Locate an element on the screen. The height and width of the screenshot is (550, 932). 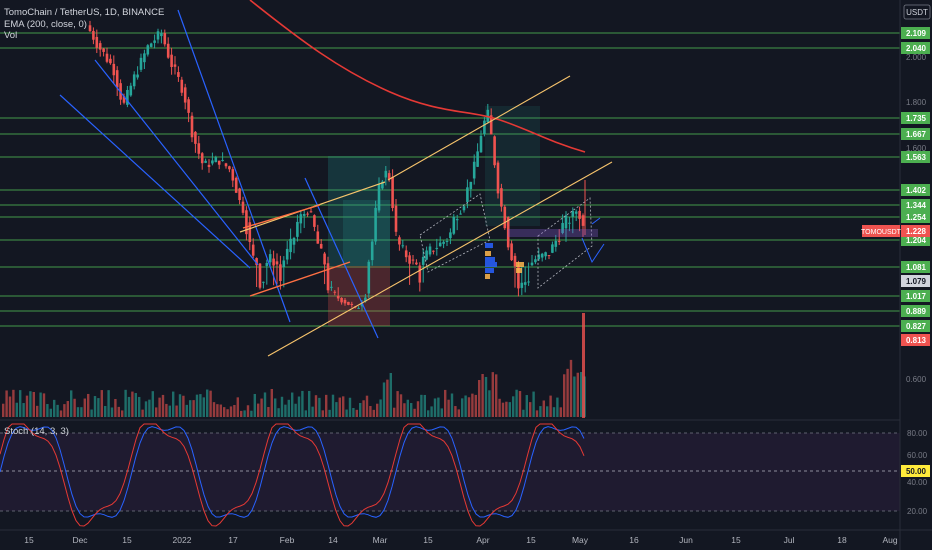
channel-line-orange is located at coordinates (281, 216).